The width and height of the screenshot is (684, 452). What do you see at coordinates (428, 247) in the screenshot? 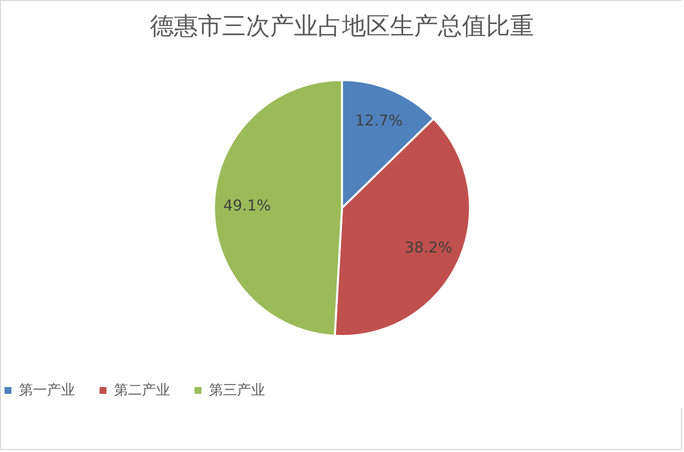
I see `data-label: 38.2%` at bounding box center [428, 247].